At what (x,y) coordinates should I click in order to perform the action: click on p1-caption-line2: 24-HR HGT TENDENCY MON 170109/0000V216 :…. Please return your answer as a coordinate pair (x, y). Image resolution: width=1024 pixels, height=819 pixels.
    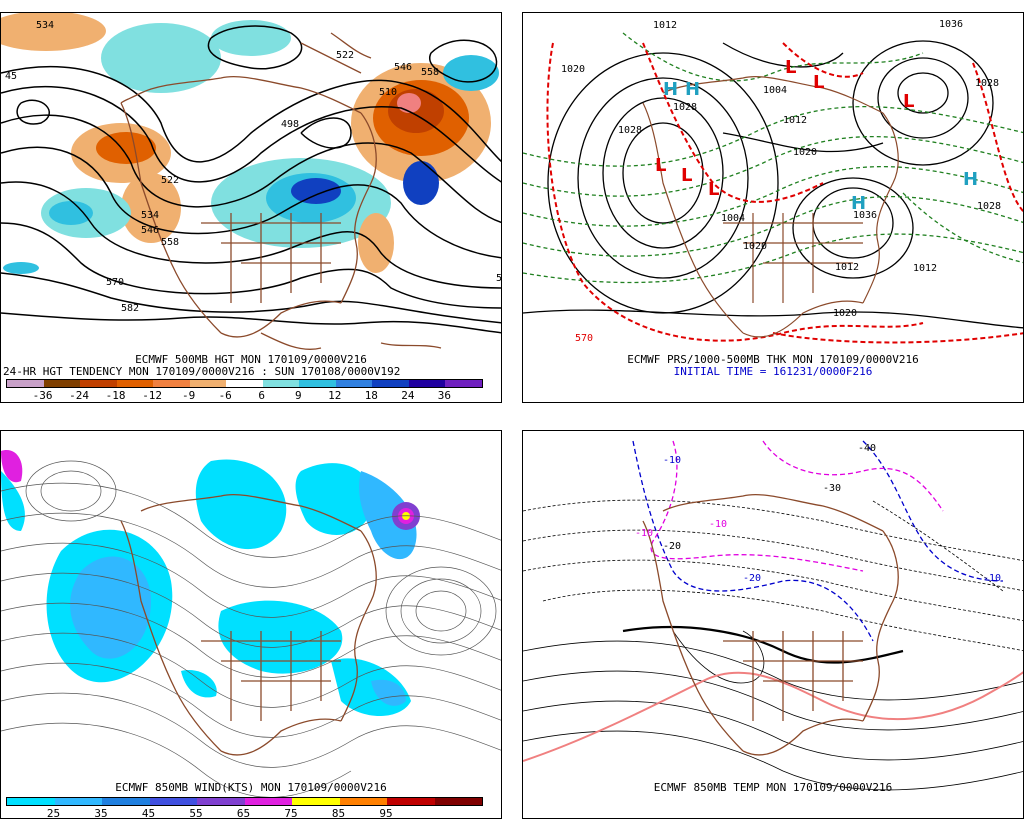
    Looking at the image, I should click on (202, 371).